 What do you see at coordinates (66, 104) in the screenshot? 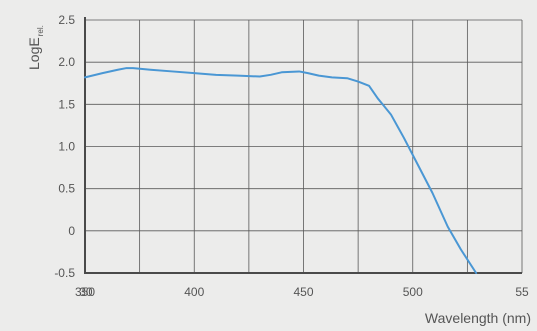
I see `y-tick-label: 1.5` at bounding box center [66, 104].